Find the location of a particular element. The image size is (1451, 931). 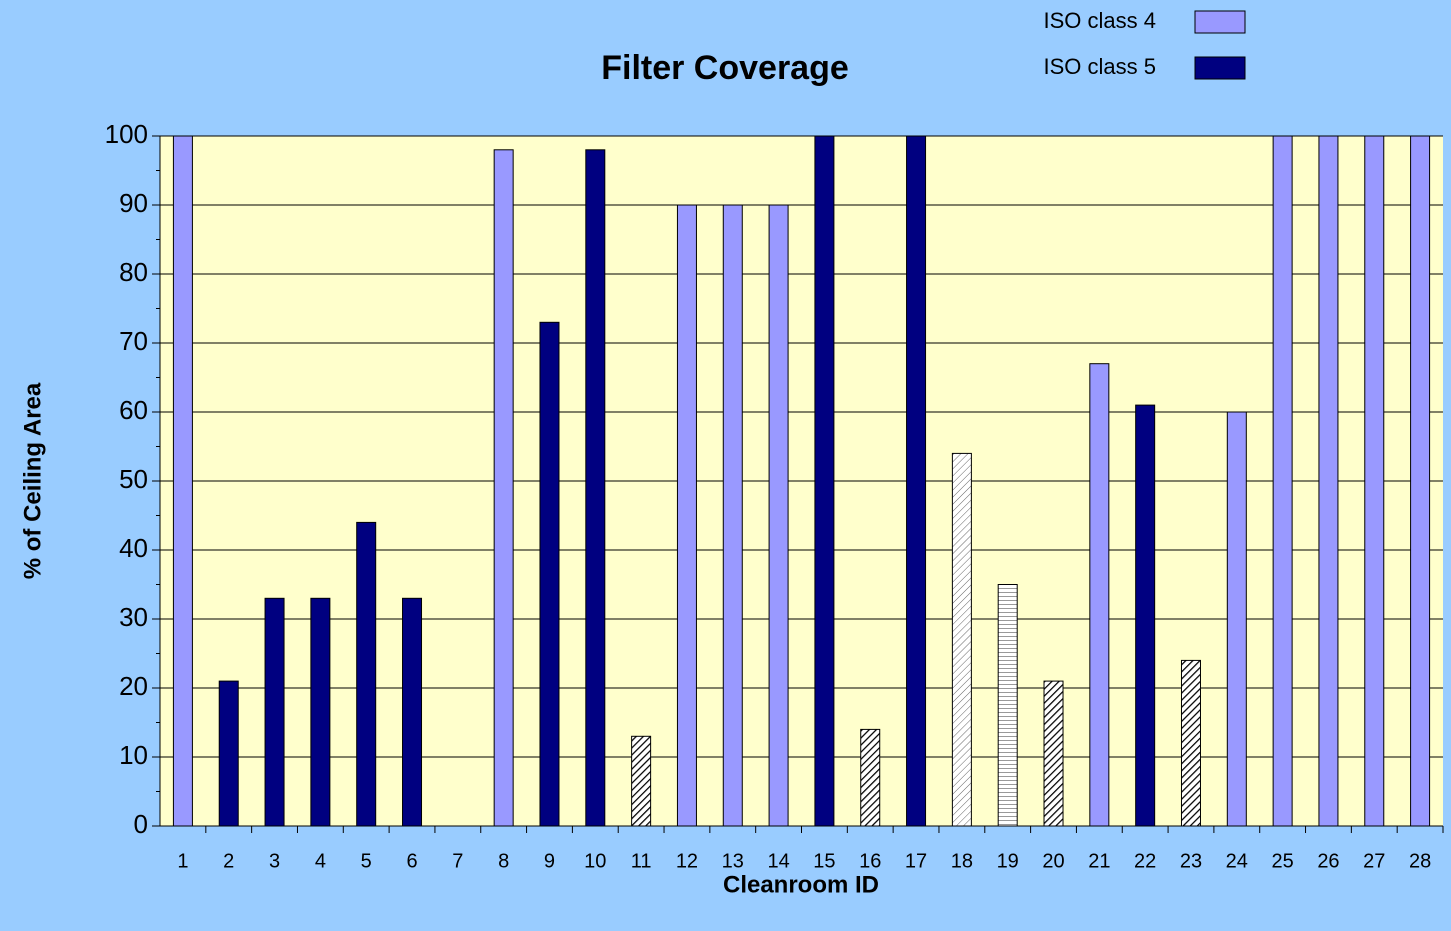

x-tick-label: 28 is located at coordinates (1420, 861).